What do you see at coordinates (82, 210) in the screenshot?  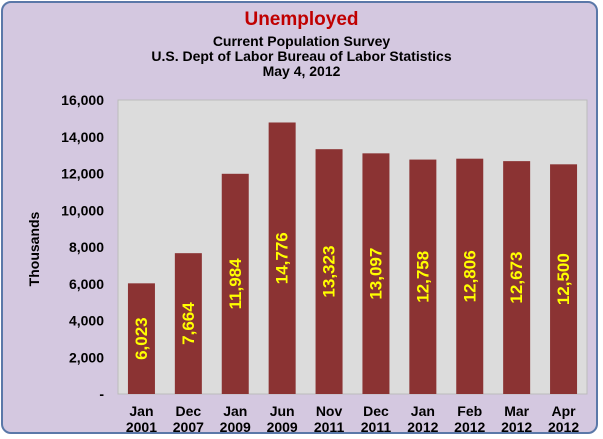 I see `y-tick-label: 10,000` at bounding box center [82, 210].